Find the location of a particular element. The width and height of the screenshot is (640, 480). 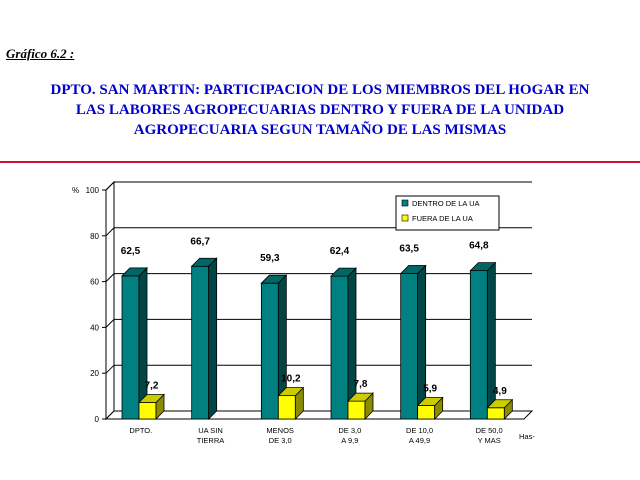

y-tick-label: 40 is located at coordinates (94, 327).